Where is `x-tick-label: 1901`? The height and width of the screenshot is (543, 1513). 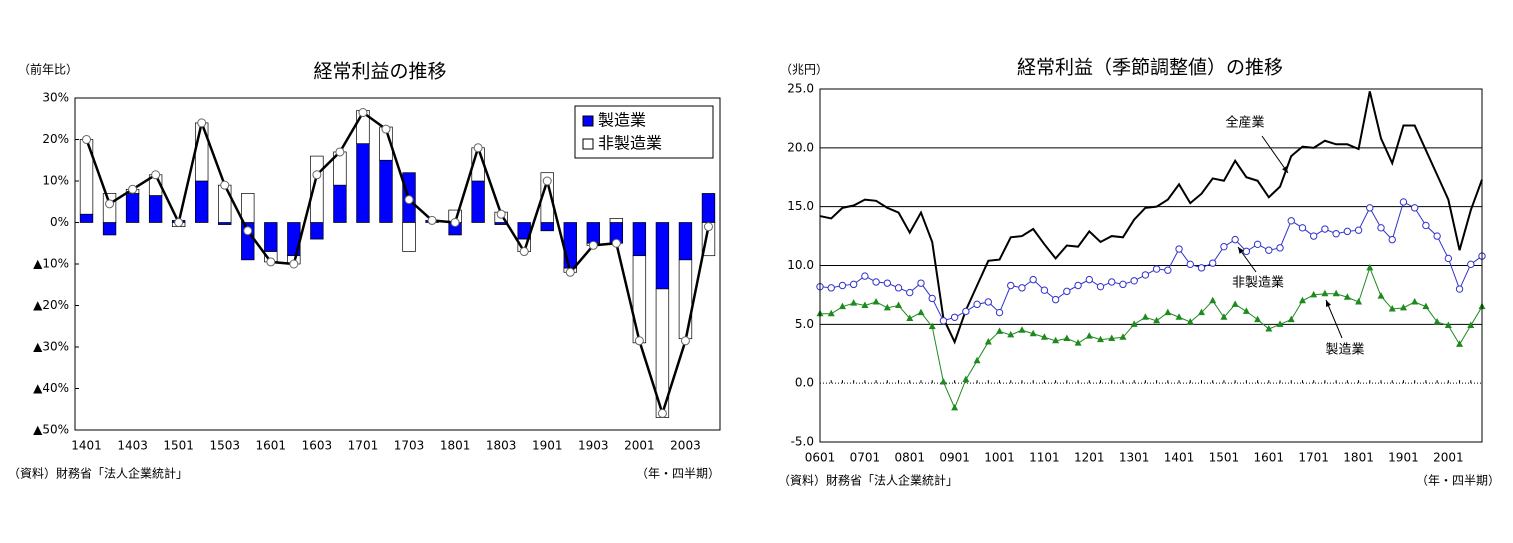
x-tick-label: 1901 is located at coordinates (547, 446).